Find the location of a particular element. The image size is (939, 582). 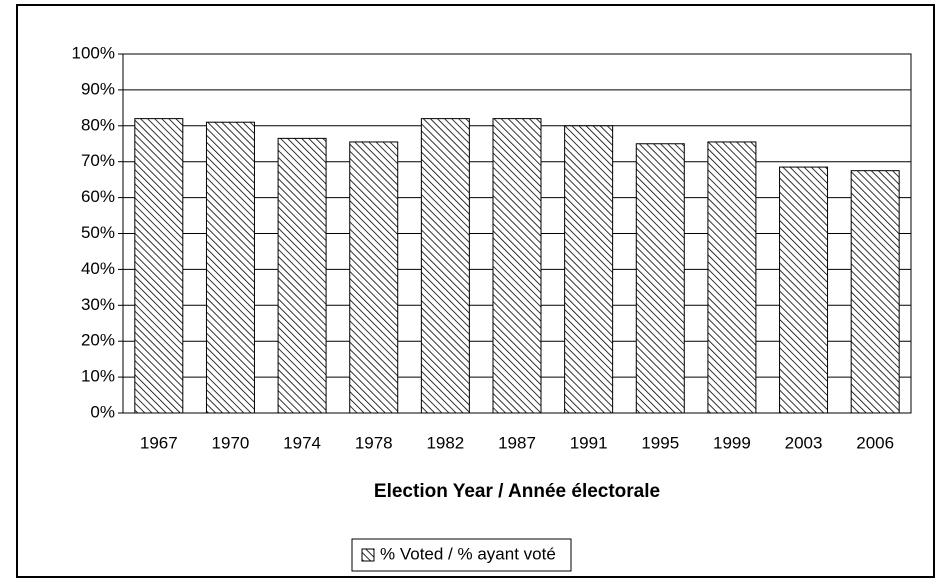

legend-label: % Voted / % ayant voté is located at coordinates (468, 553).